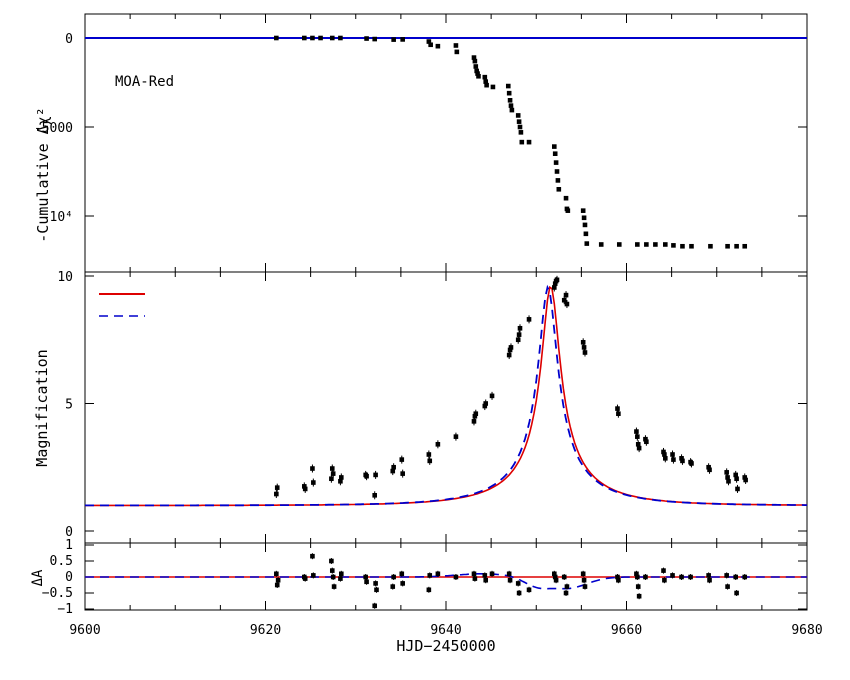 This screenshot has height=680, width=850. Describe the element at coordinates (84, 630) in the screenshot. I see `x-tick-label: 9600` at that location.